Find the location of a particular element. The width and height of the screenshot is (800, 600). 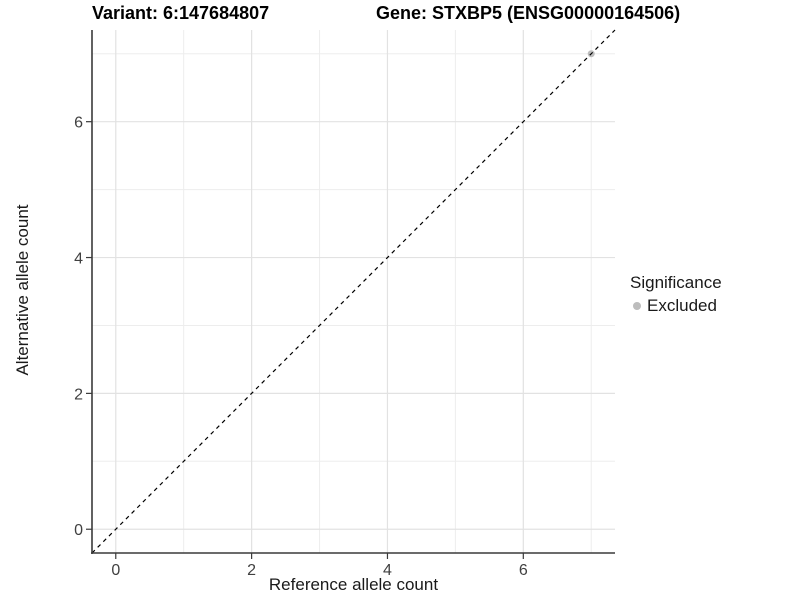

variant-title: Variant: 6:147684807 is located at coordinates (181, 13).